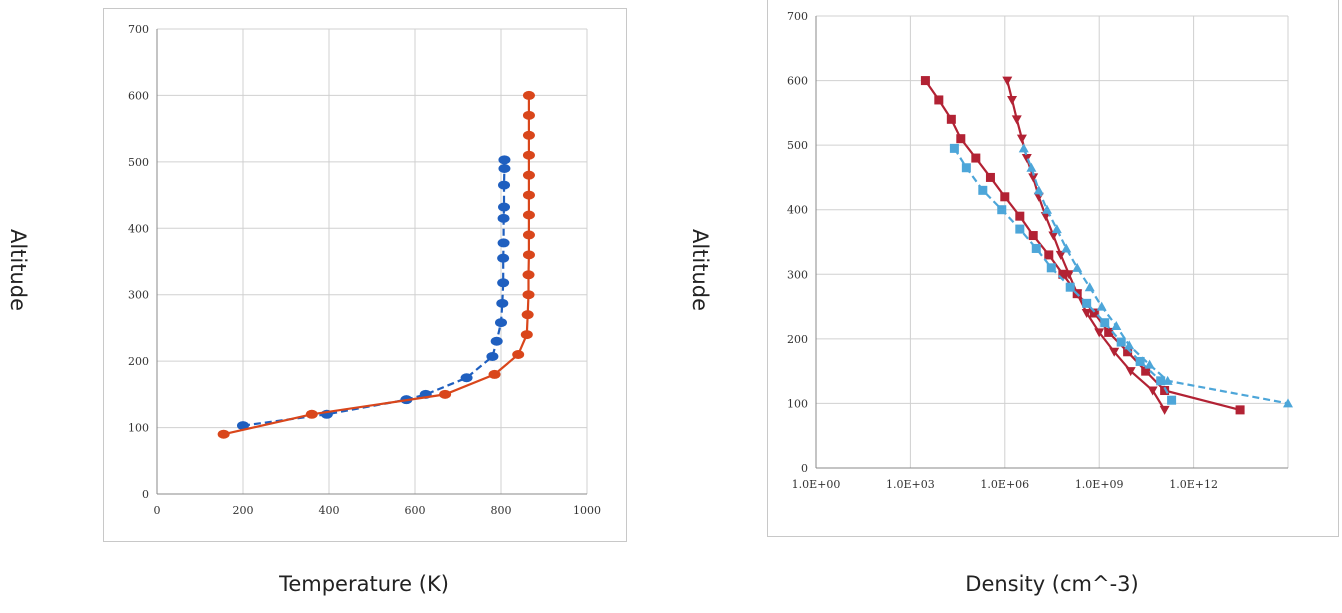  What do you see at coordinates (1082, 245) in the screenshot?
I see `chart2-series1-line` at bounding box center [1082, 245].